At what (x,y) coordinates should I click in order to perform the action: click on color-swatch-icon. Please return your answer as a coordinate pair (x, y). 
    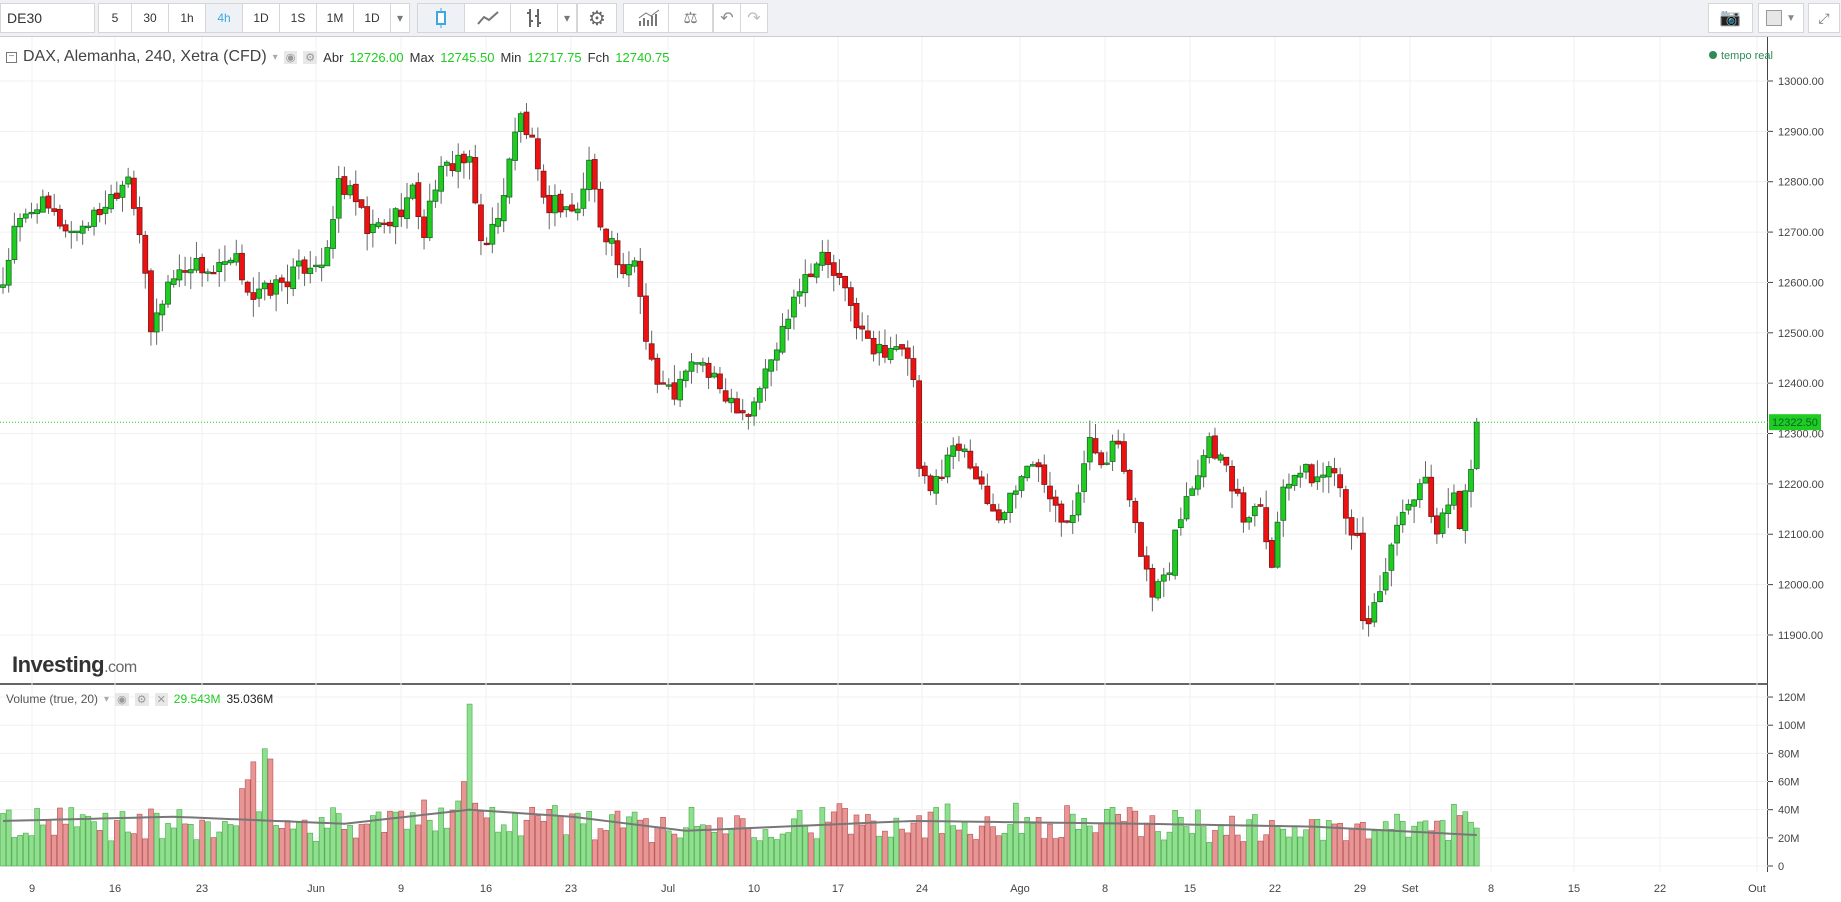
    Looking at the image, I should click on (1774, 18).